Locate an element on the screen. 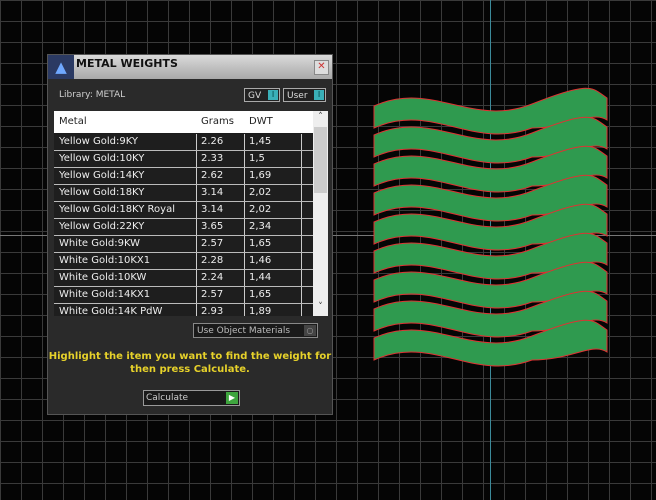  metal-cell: Yellow Gold:10KY is located at coordinates (125, 159).